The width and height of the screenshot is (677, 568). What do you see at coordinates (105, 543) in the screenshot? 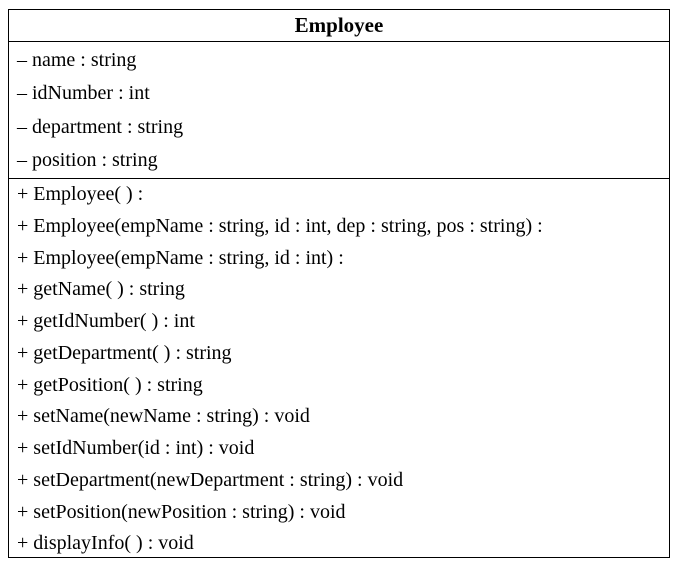
I see `operation-display-info: + displayInfo( ) : void` at bounding box center [105, 543].